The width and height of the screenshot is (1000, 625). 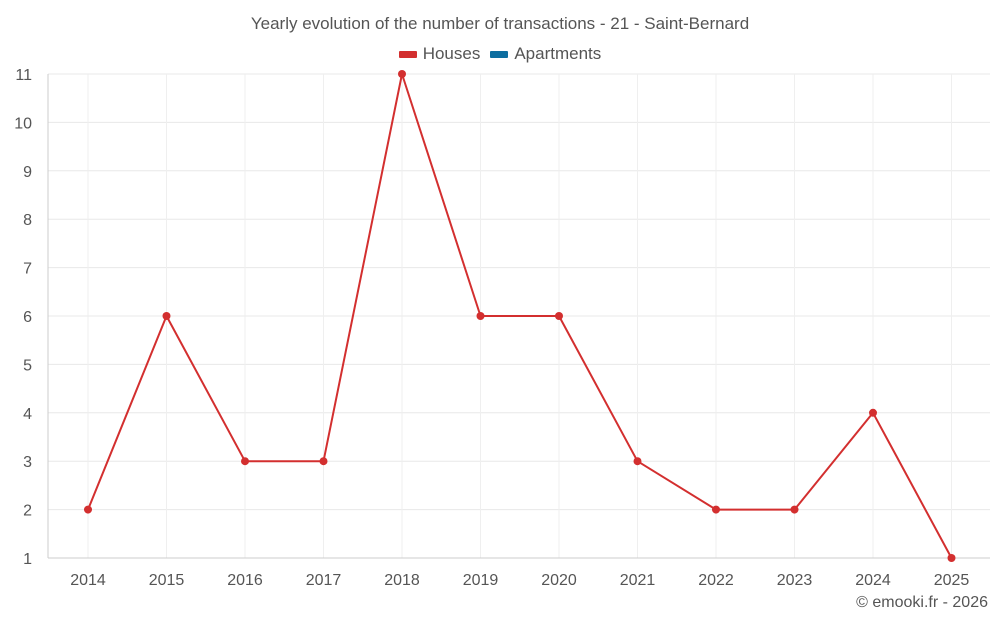 I want to click on chart-legend: Houses Apartments, so click(x=500, y=54).